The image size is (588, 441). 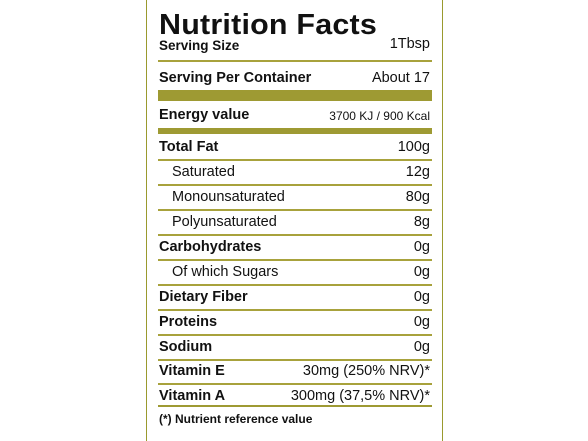 I want to click on nutrient-label: Polyunsaturated, so click(x=224, y=222).